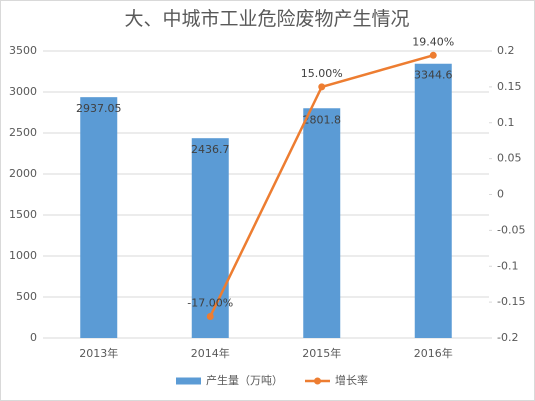 The width and height of the screenshot is (535, 401). What do you see at coordinates (507, 265) in the screenshot?
I see `y2-tick-label: -0.1` at bounding box center [507, 265].